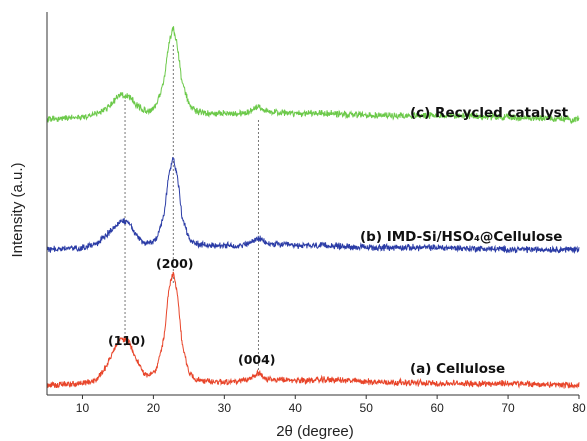 The image size is (587, 441). Describe the element at coordinates (367, 408) in the screenshot. I see `x-tick-label: 50` at that location.